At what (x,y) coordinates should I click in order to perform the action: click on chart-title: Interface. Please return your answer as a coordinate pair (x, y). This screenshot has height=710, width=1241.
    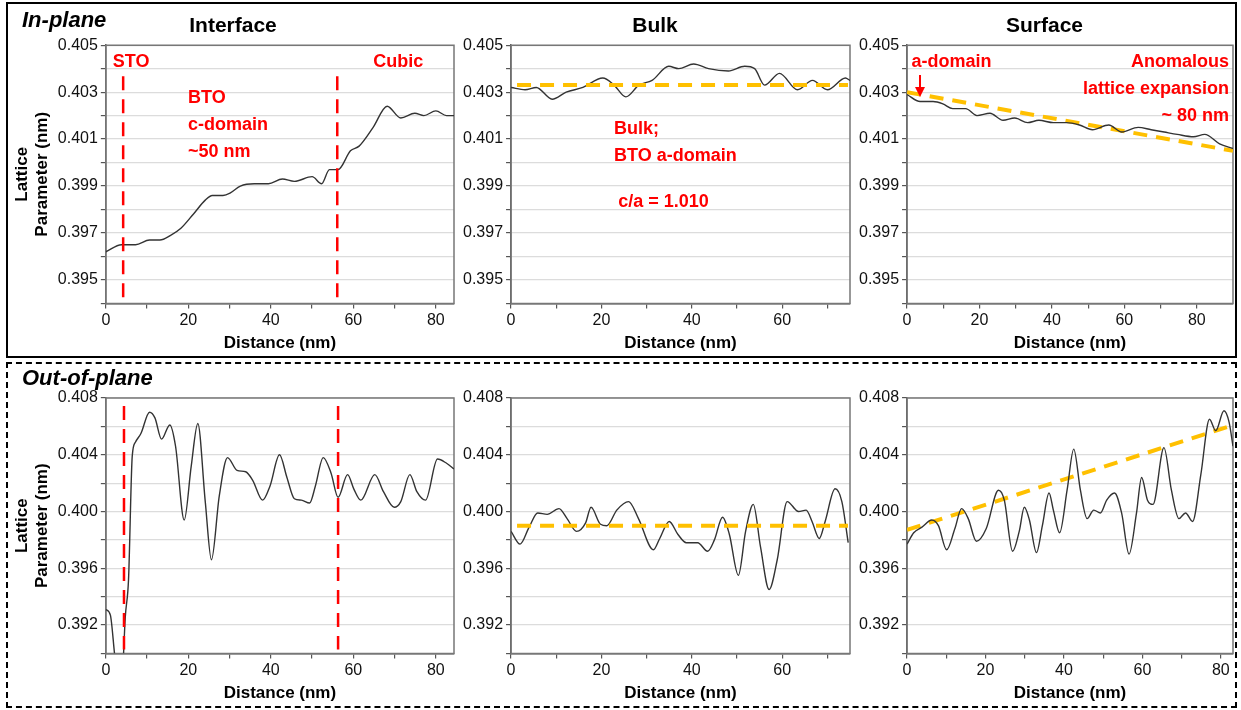
    Looking at the image, I should click on (233, 25).